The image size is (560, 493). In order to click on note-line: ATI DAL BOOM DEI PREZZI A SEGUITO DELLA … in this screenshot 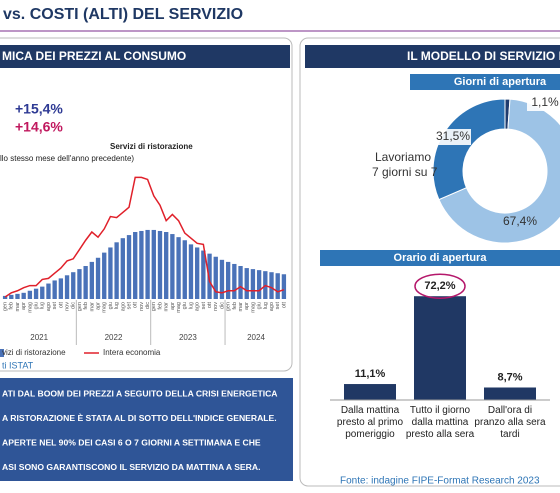, I will do `click(140, 393)`.